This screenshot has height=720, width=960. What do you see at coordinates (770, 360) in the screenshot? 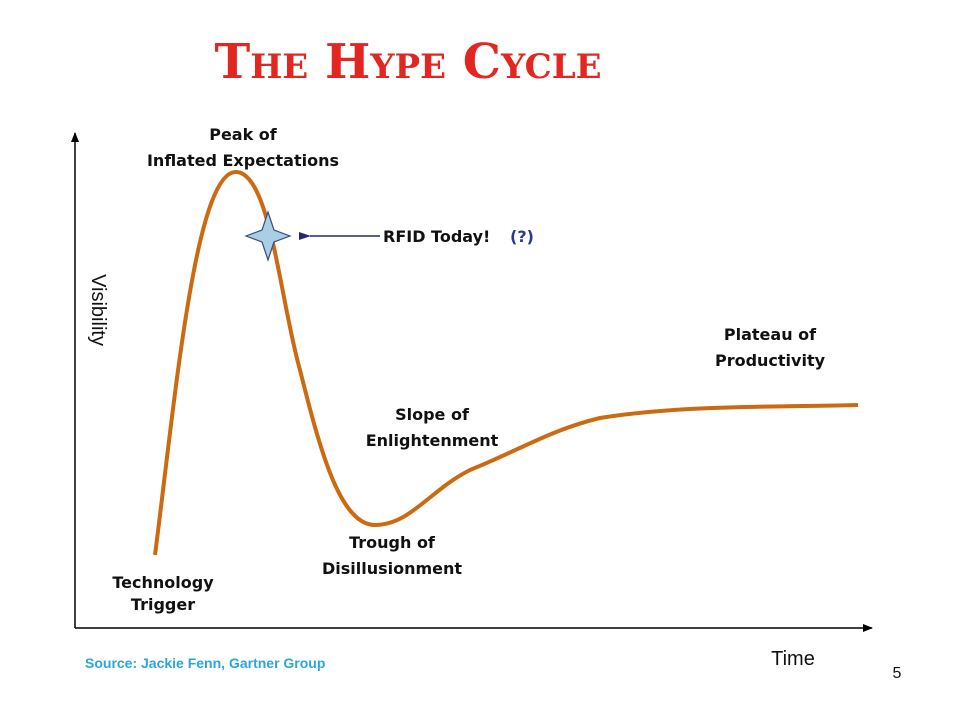
I see `phase-label: Productivity` at bounding box center [770, 360].